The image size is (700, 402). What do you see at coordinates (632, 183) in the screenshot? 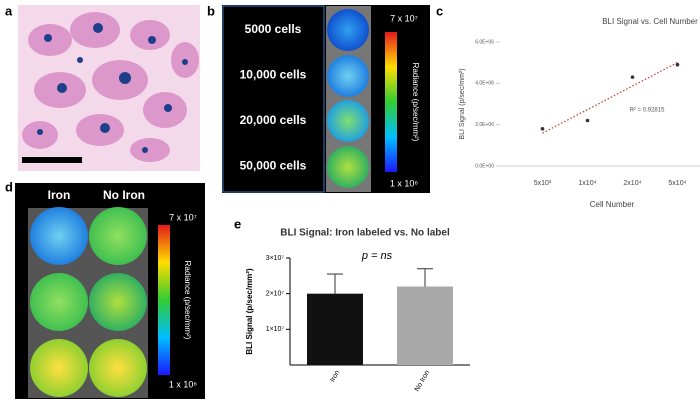
I see `x-tick-label: 2x10⁴` at bounding box center [632, 183].